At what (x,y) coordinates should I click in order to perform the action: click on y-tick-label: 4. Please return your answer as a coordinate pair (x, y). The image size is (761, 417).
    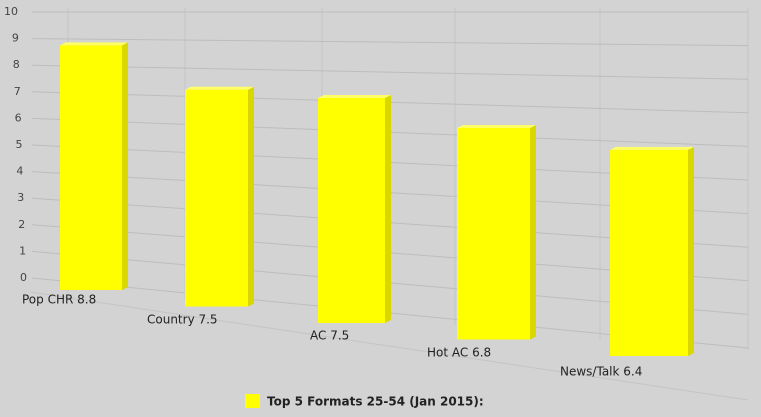
    Looking at the image, I should click on (19, 171).